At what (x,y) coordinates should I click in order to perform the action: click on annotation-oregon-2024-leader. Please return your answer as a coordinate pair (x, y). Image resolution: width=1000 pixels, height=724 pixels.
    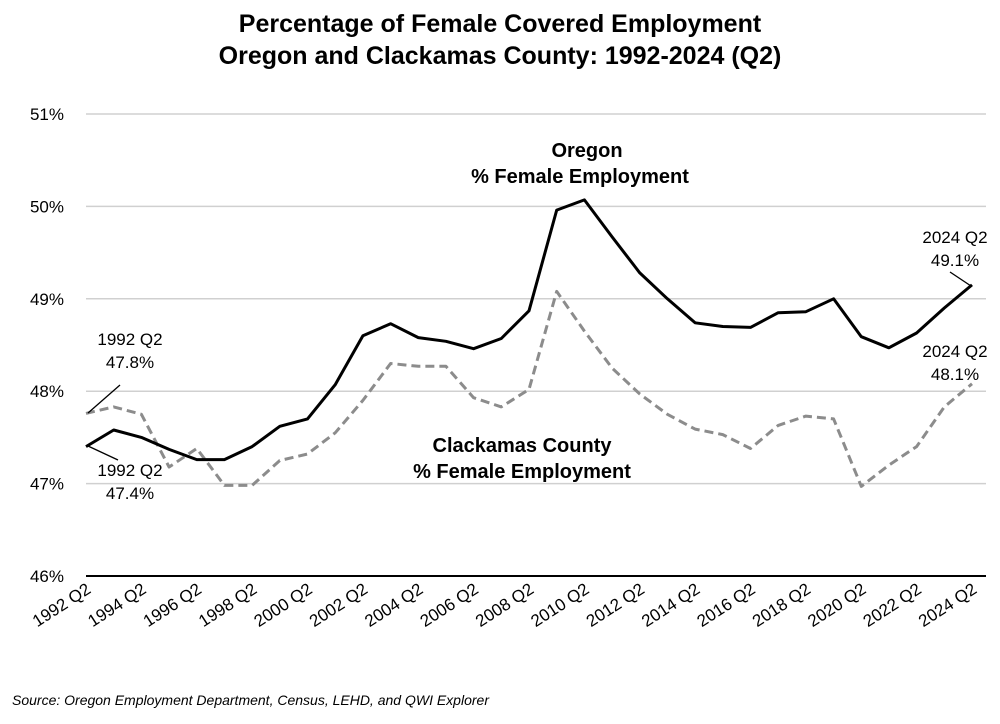
    Looking at the image, I should click on (960, 279).